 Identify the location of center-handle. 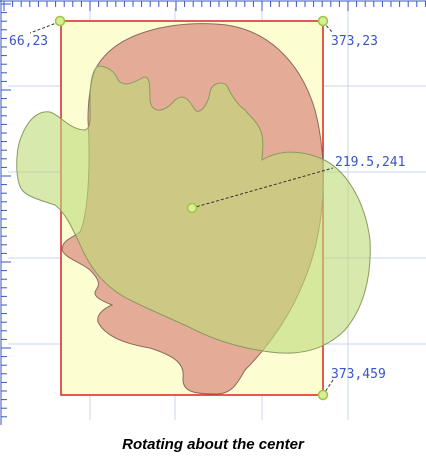
(192, 208).